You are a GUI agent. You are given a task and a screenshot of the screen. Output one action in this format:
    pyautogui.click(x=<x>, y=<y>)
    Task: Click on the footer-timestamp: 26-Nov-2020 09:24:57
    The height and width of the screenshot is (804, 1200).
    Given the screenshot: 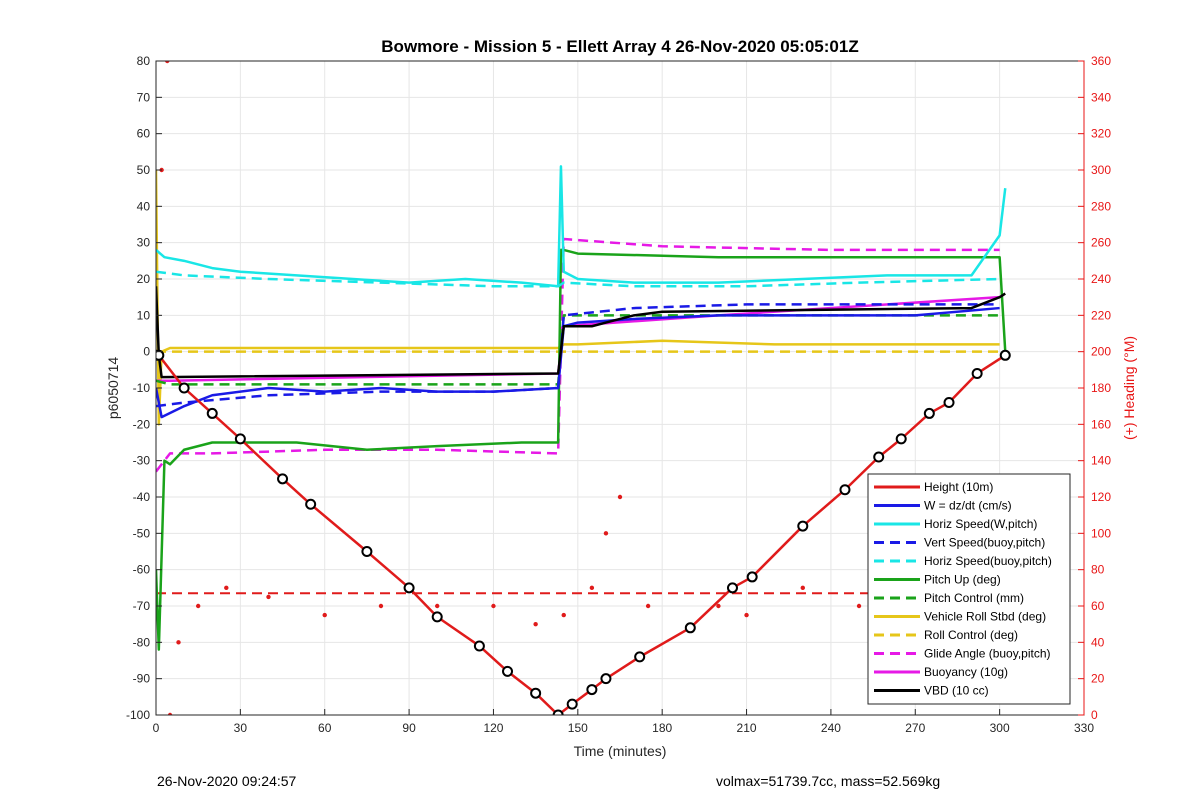 What is the action you would take?
    pyautogui.click(x=227, y=781)
    